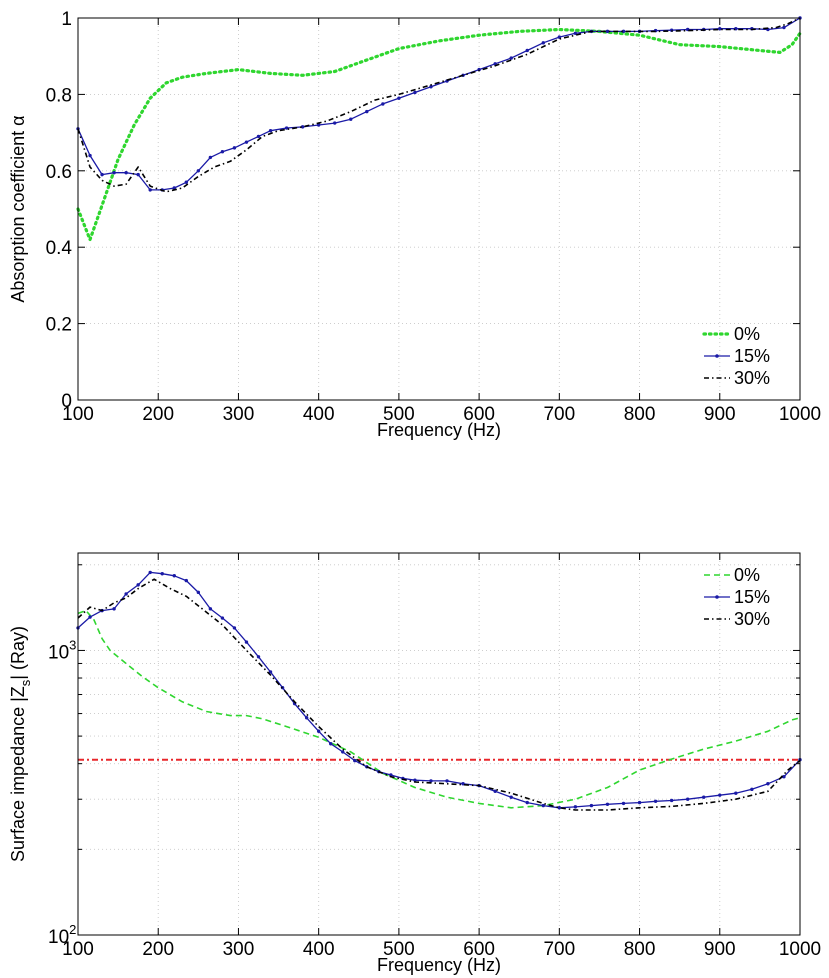 The width and height of the screenshot is (829, 978). I want to click on chart2-legend-label-1: 15%, so click(752, 597).